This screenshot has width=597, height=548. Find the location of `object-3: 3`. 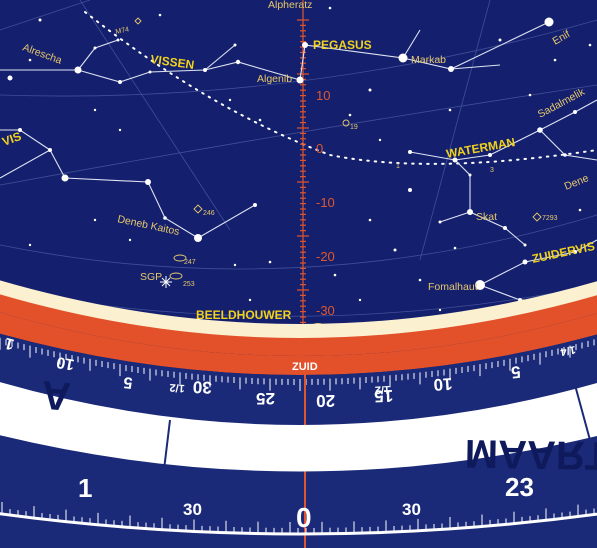

object-3: 3 is located at coordinates (492, 170).